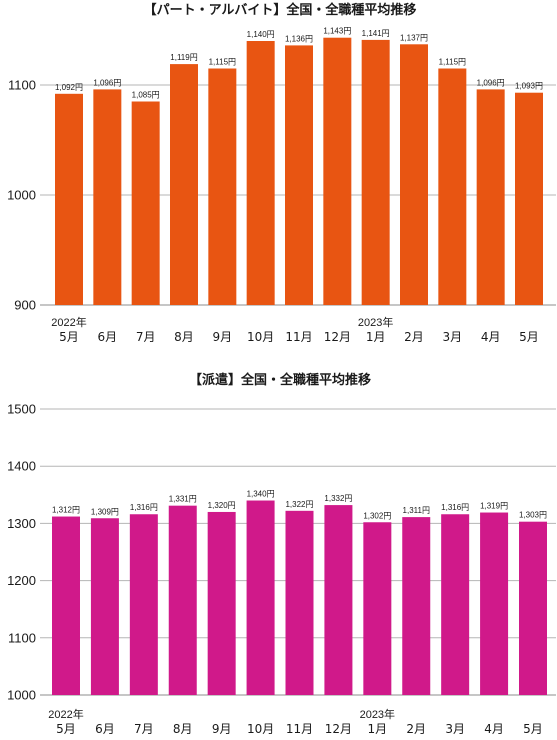 This screenshot has height=740, width=557. I want to click on data-label: 1,093円, so click(529, 86).